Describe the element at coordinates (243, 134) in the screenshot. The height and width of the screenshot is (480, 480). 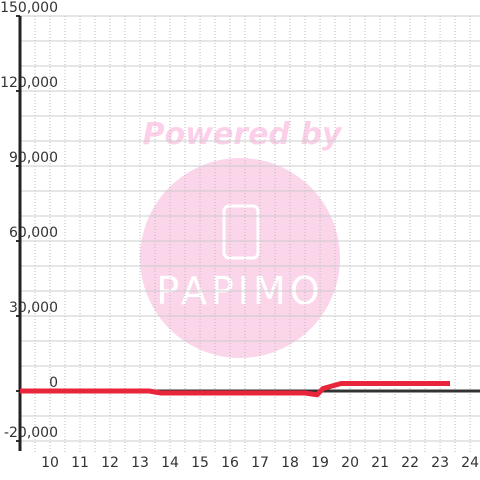
I see `watermark-text: Powered by` at that location.